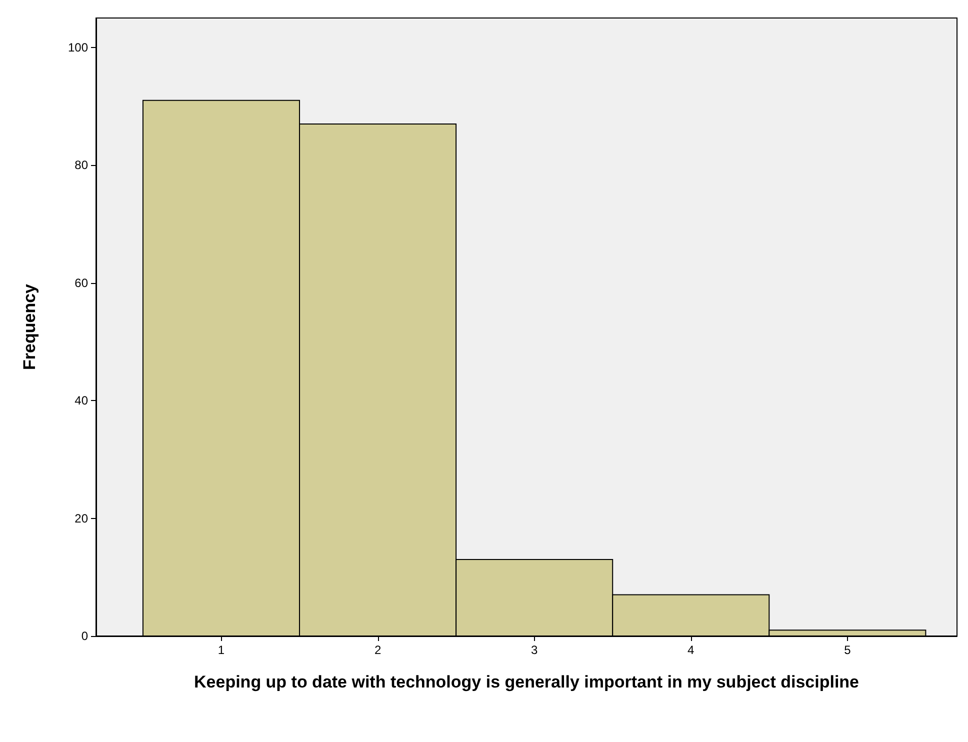 The image size is (968, 742). I want to click on x-tick-label: 1, so click(221, 650).